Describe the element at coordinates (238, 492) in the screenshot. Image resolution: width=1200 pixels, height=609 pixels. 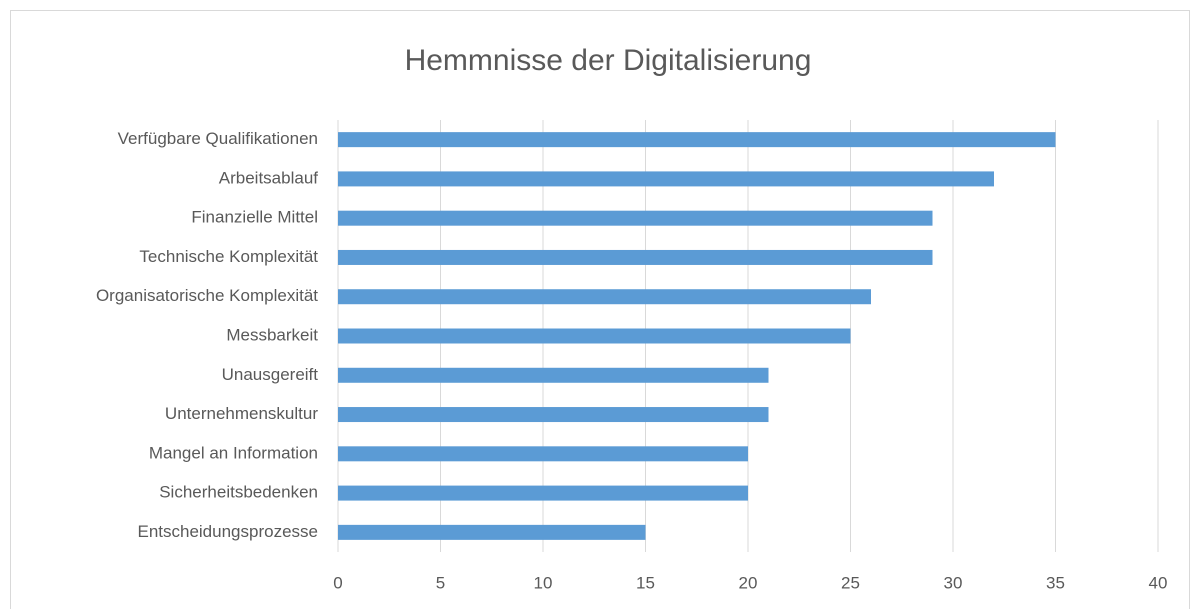
I see `y-tick-label: Sicherheitsbedenken` at that location.